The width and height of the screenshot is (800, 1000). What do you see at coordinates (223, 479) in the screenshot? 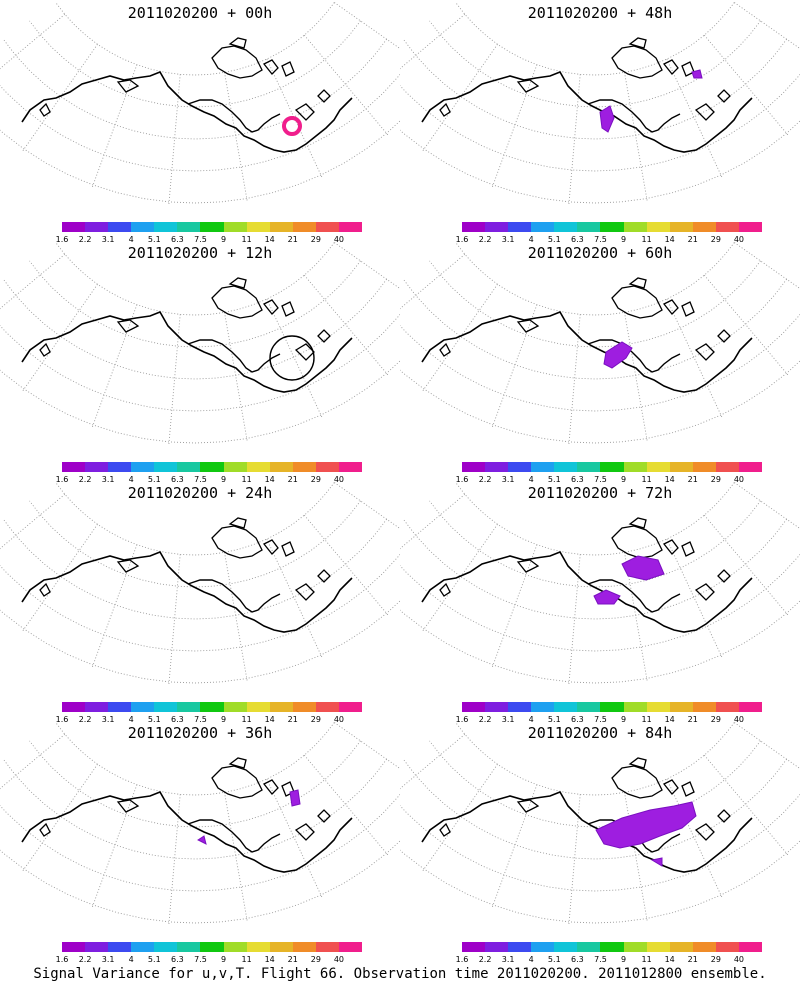
I see `colorbar-tick-label: 9` at bounding box center [223, 479].